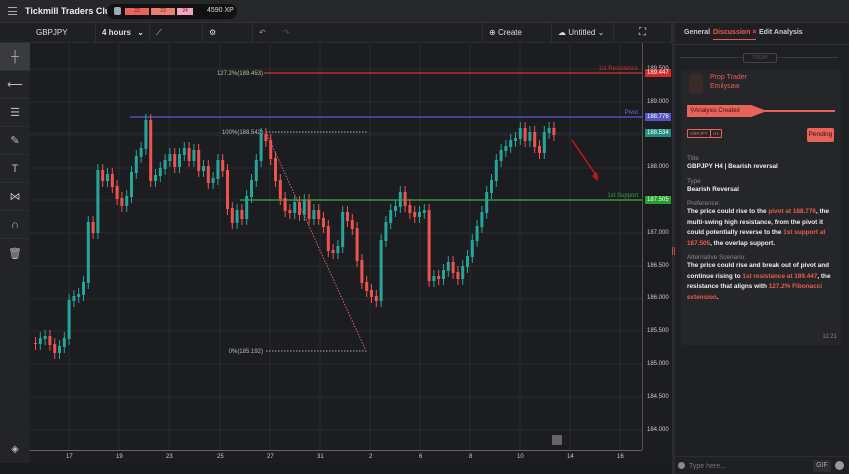 This screenshot has width=849, height=474. Describe the element at coordinates (15, 449) in the screenshot. I see `layers-icon: ◈` at that location.